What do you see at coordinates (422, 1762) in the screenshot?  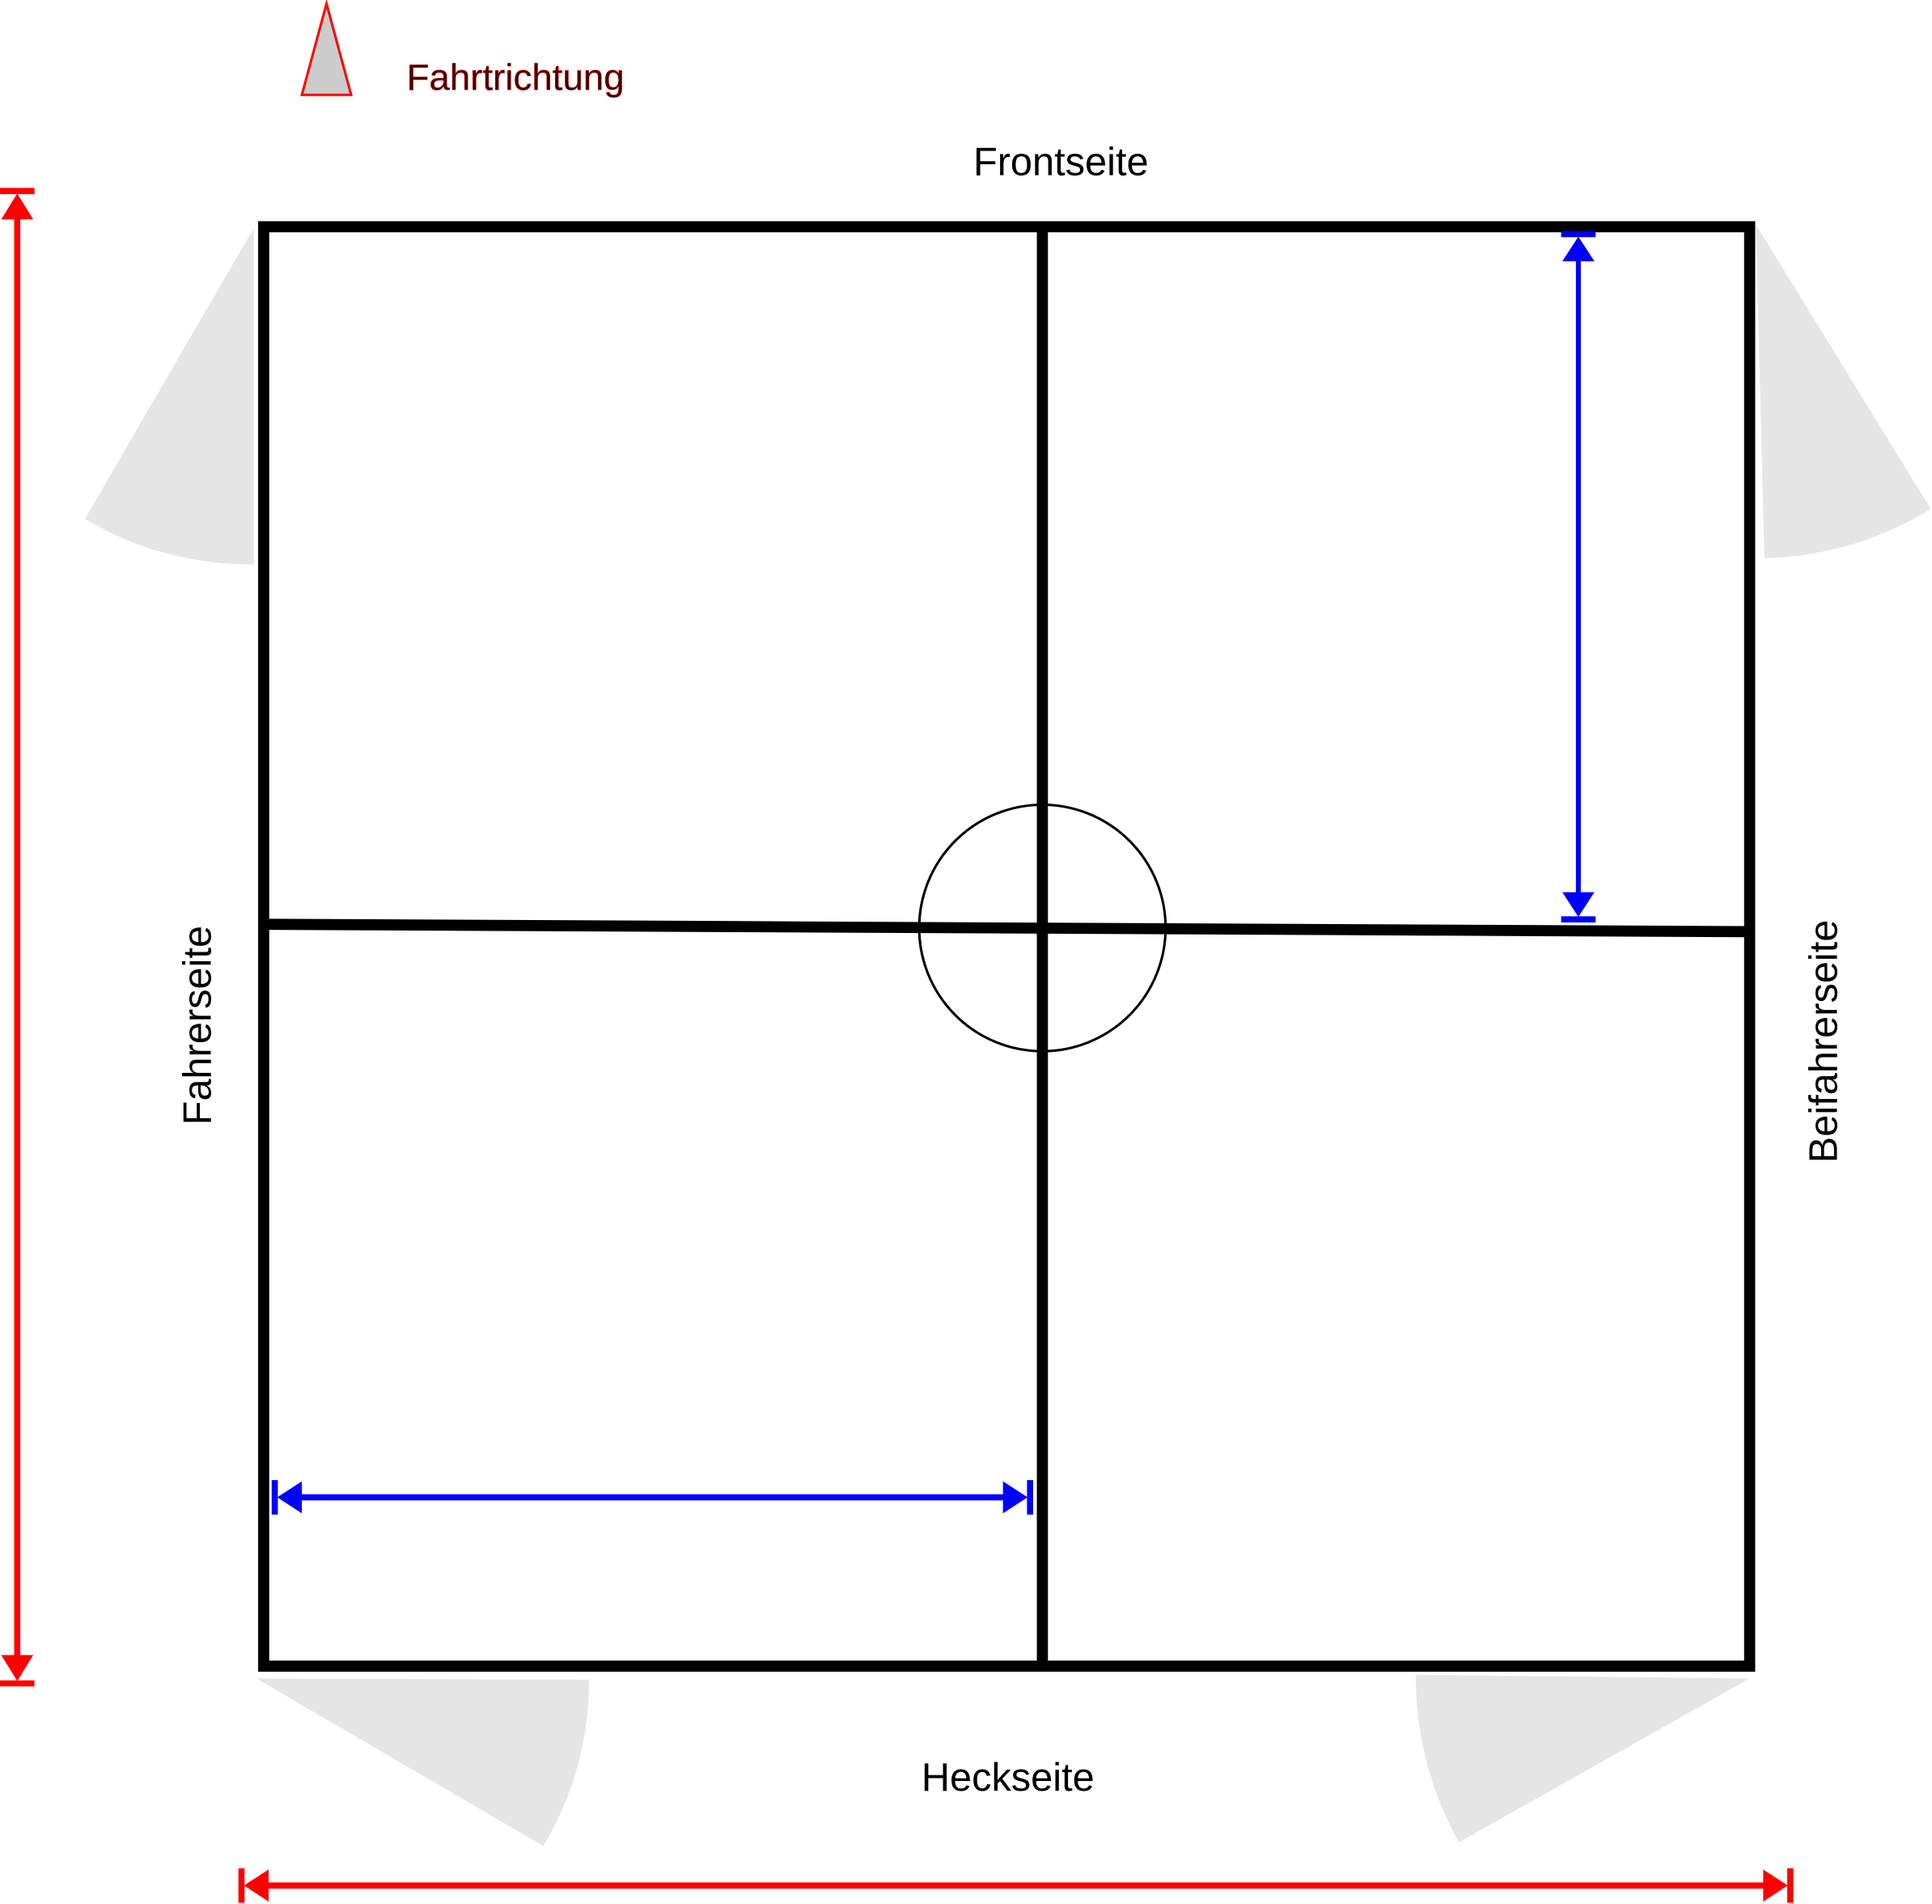 I see `door-sweep-rear-left` at bounding box center [422, 1762].